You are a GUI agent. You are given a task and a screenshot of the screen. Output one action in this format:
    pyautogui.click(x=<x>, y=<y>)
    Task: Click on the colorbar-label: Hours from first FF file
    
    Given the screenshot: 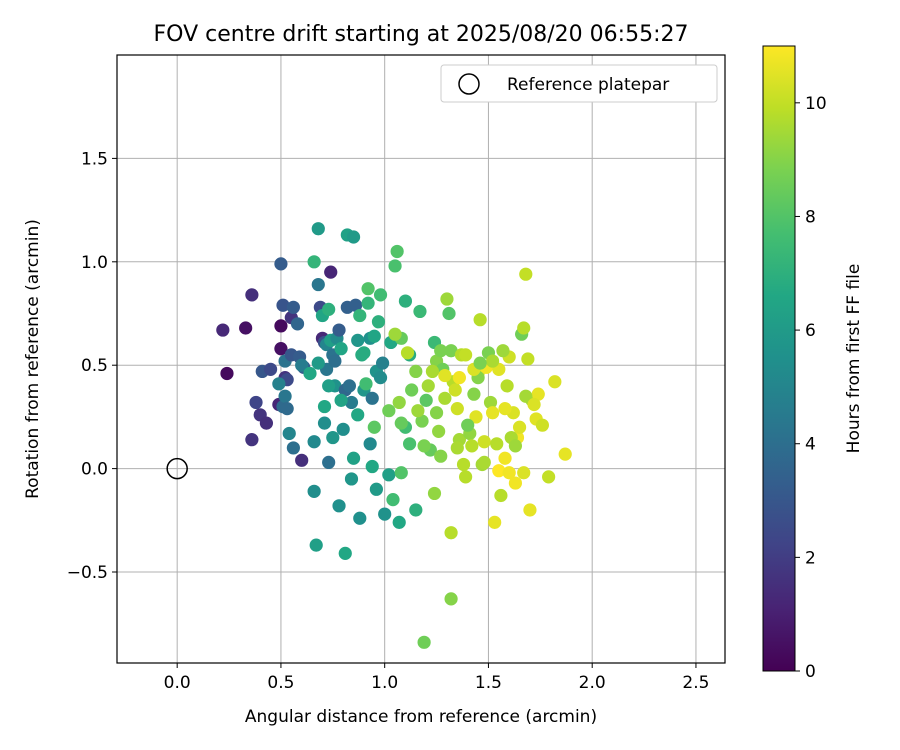 What is the action you would take?
    pyautogui.click(x=854, y=359)
    